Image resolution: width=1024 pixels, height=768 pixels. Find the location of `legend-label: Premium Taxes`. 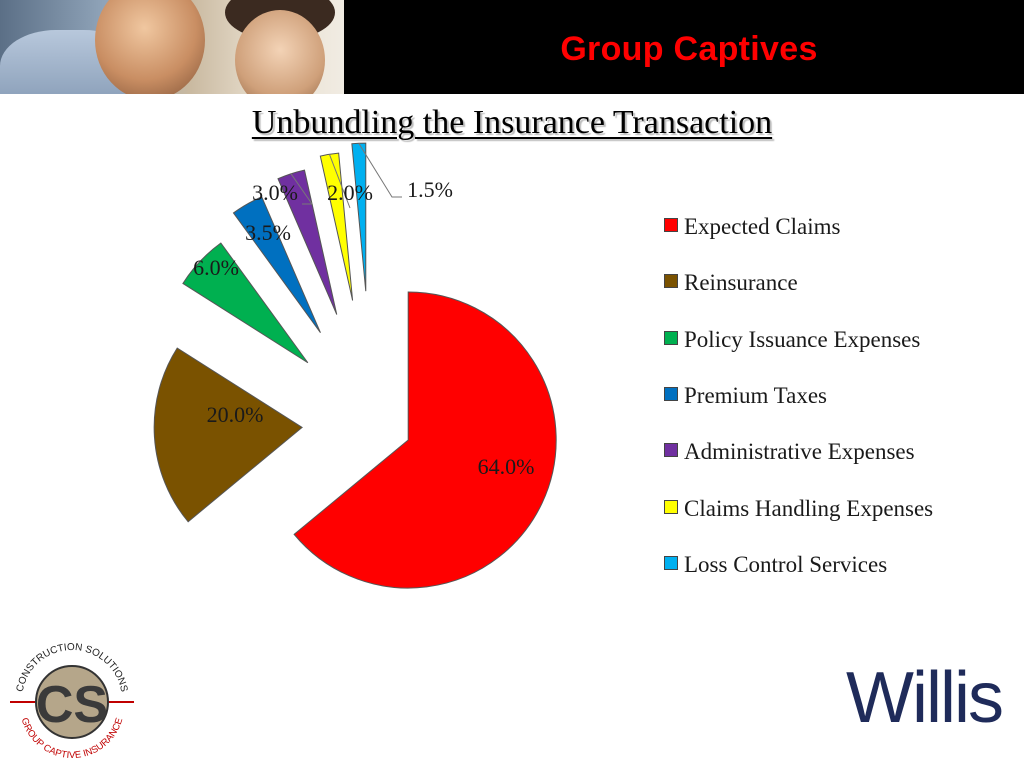

legend-label: Premium Taxes is located at coordinates (755, 395).